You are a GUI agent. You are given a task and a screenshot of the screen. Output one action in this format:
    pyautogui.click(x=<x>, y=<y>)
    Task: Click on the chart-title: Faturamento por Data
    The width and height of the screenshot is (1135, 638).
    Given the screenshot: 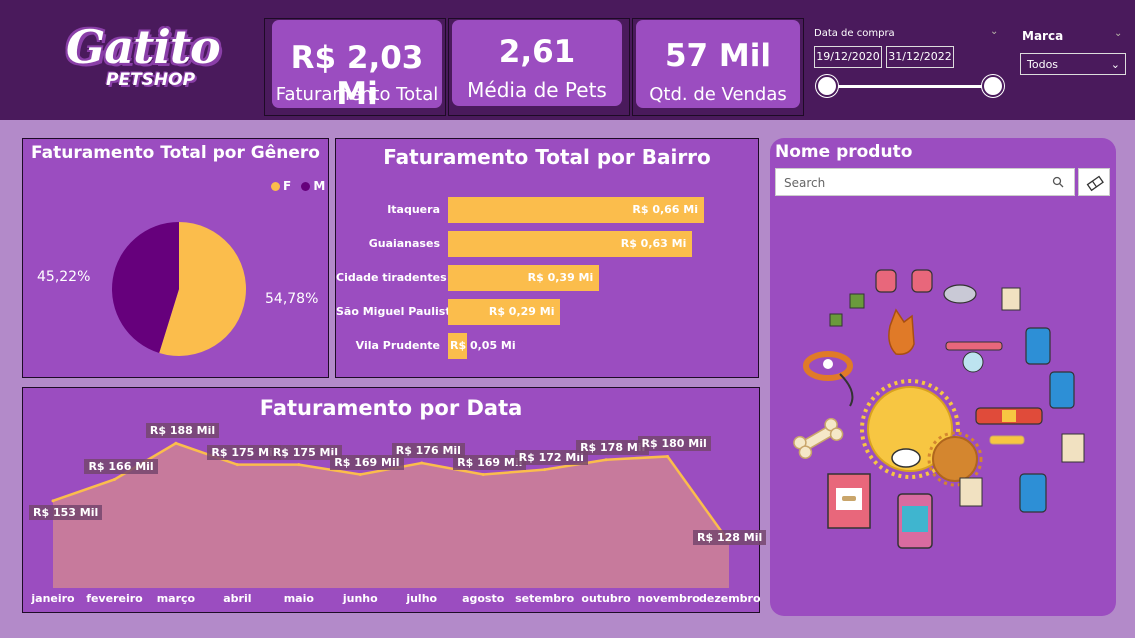 What is the action you would take?
    pyautogui.click(x=391, y=408)
    